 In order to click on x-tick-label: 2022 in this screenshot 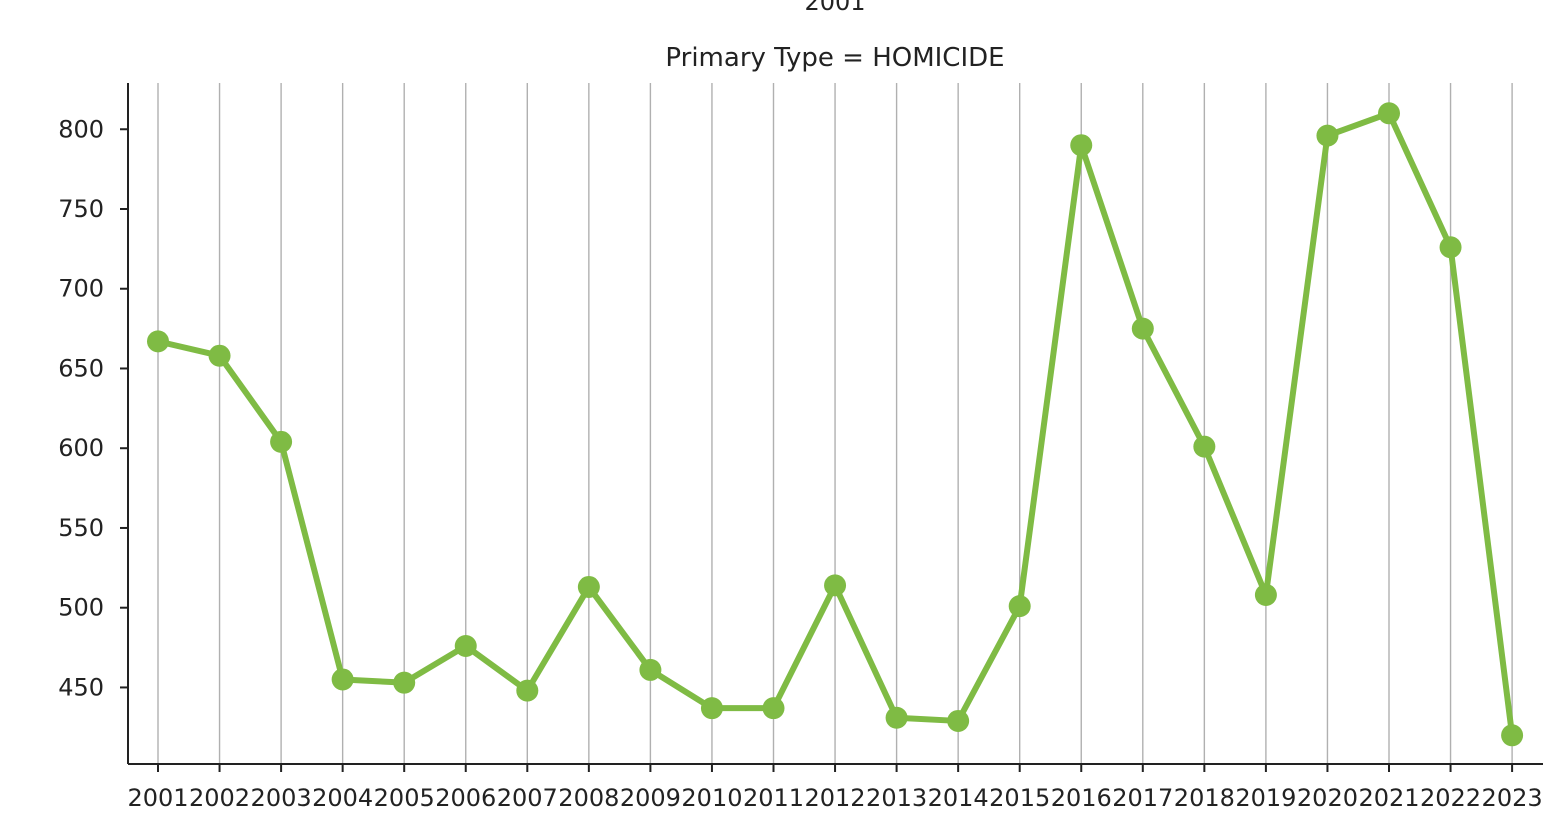, I will do `click(1450, 798)`.